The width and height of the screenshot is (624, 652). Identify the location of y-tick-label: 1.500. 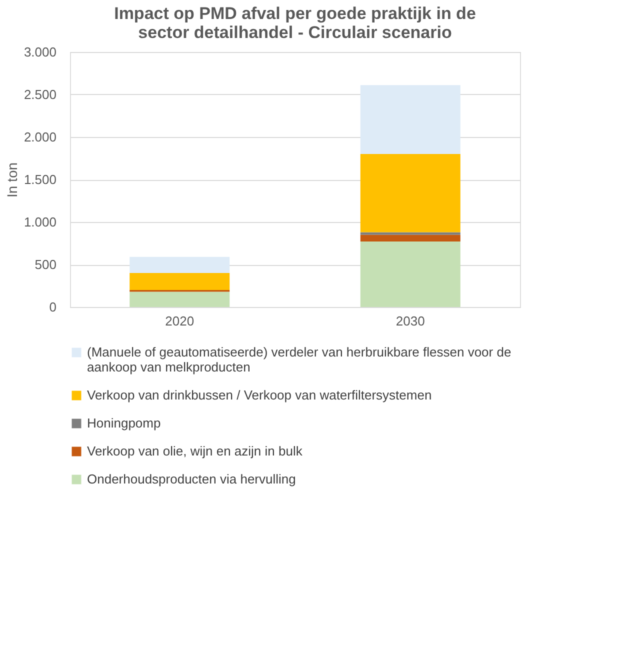
(40, 179).